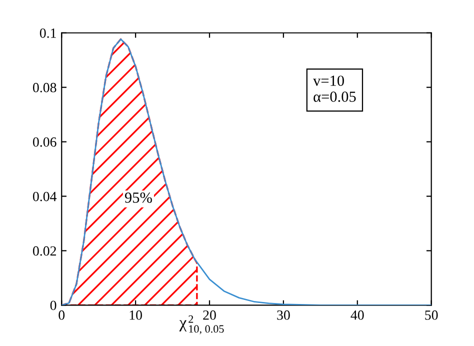 The height and width of the screenshot is (346, 474). What do you see at coordinates (44, 142) in the screenshot?
I see `y-tick-label: 0.06` at bounding box center [44, 142].